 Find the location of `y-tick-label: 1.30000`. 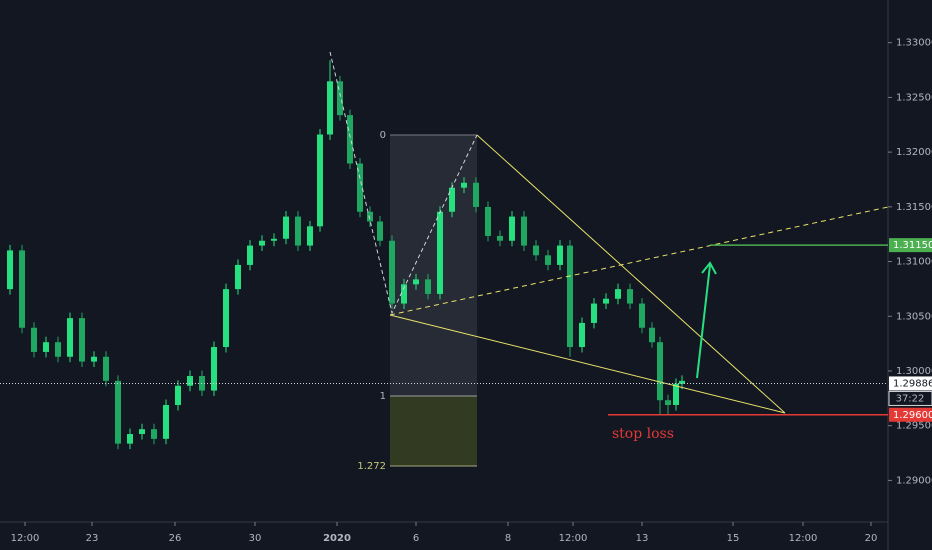

y-tick-label: 1.30000 is located at coordinates (914, 371).